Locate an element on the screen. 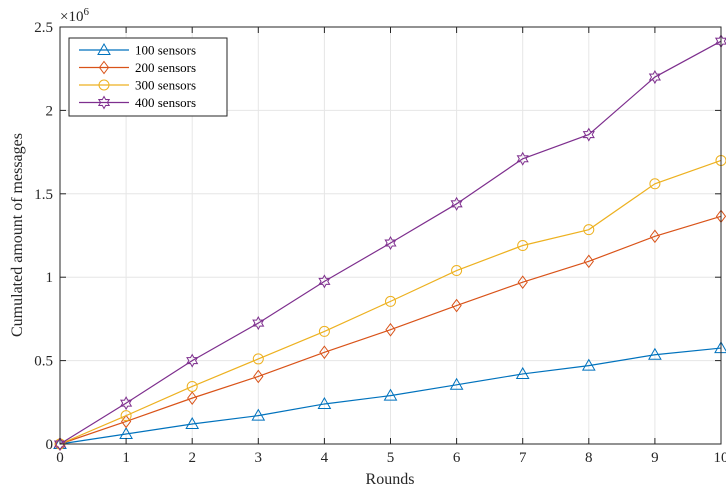 The image size is (726, 491). y-axis-exponent-base: ×10 is located at coordinates (71, 17).